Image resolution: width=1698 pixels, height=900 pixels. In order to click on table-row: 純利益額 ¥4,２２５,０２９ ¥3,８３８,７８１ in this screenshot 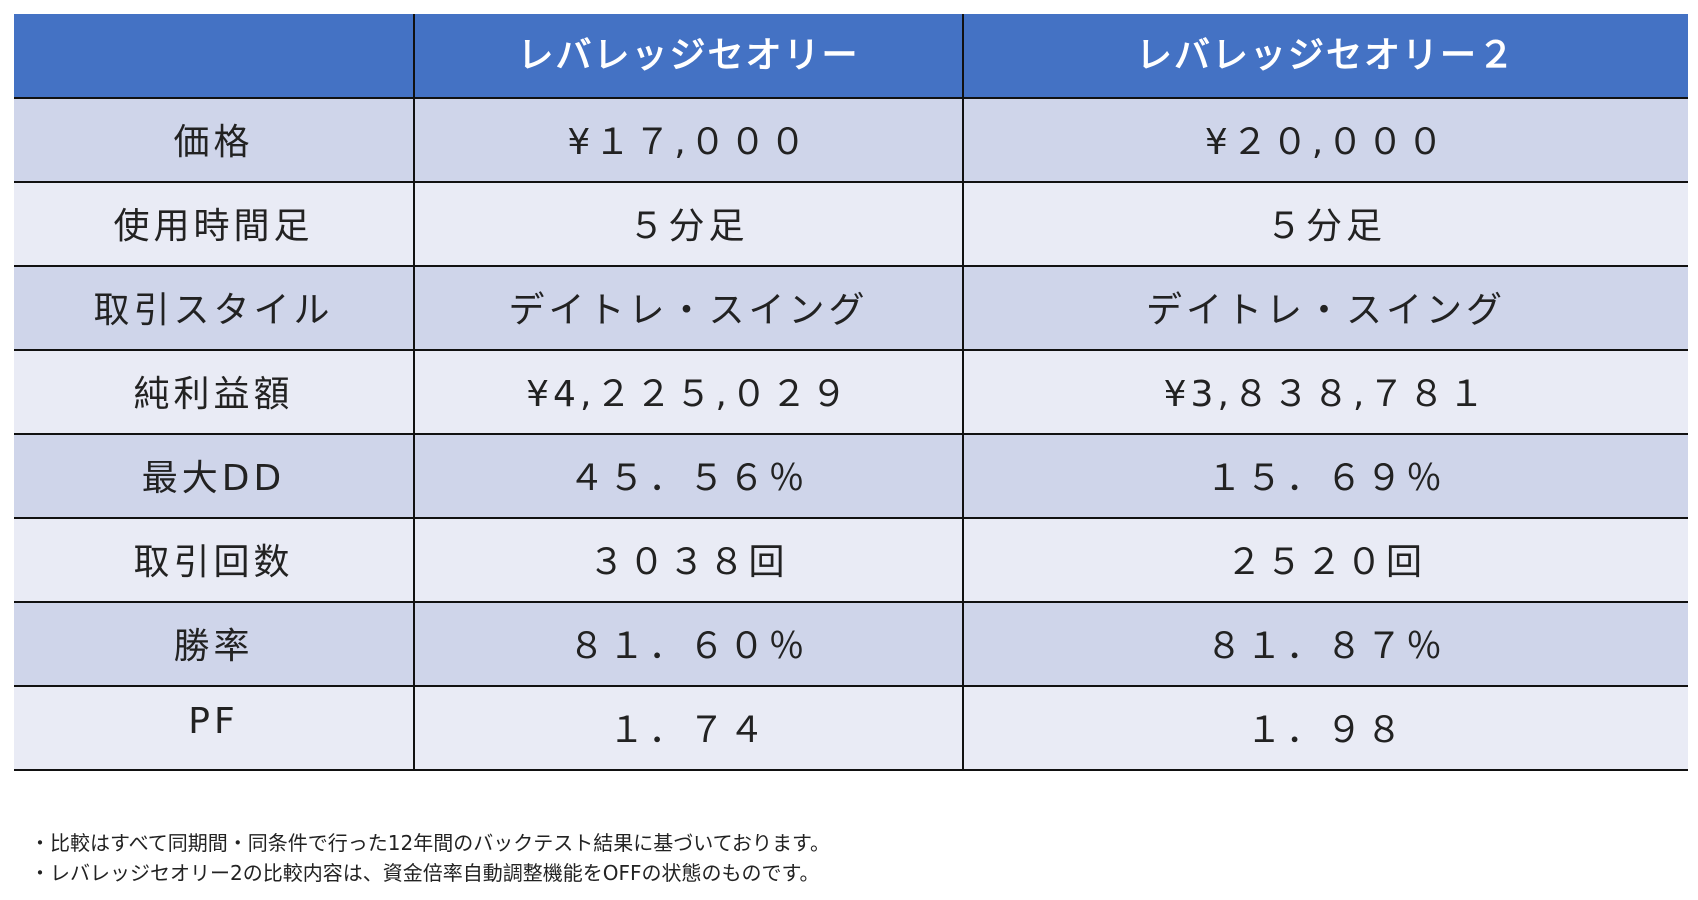, I will do `click(851, 391)`.